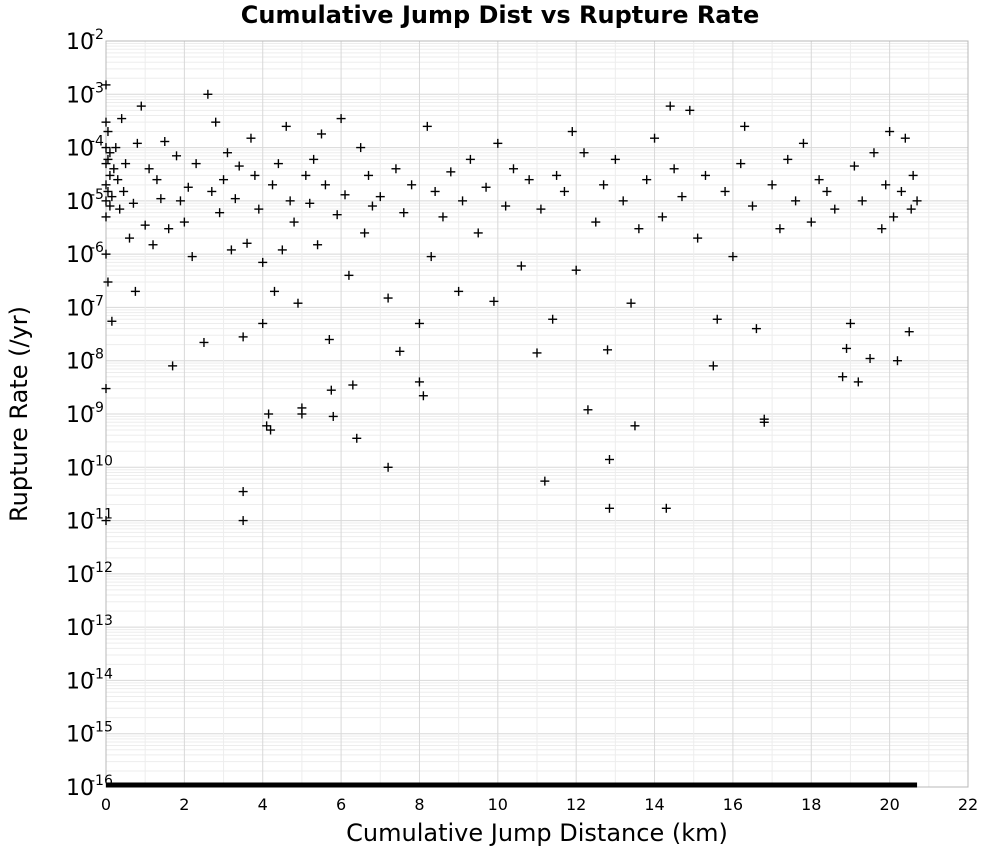  I want to click on x-tick-label: 2, so click(184, 804).